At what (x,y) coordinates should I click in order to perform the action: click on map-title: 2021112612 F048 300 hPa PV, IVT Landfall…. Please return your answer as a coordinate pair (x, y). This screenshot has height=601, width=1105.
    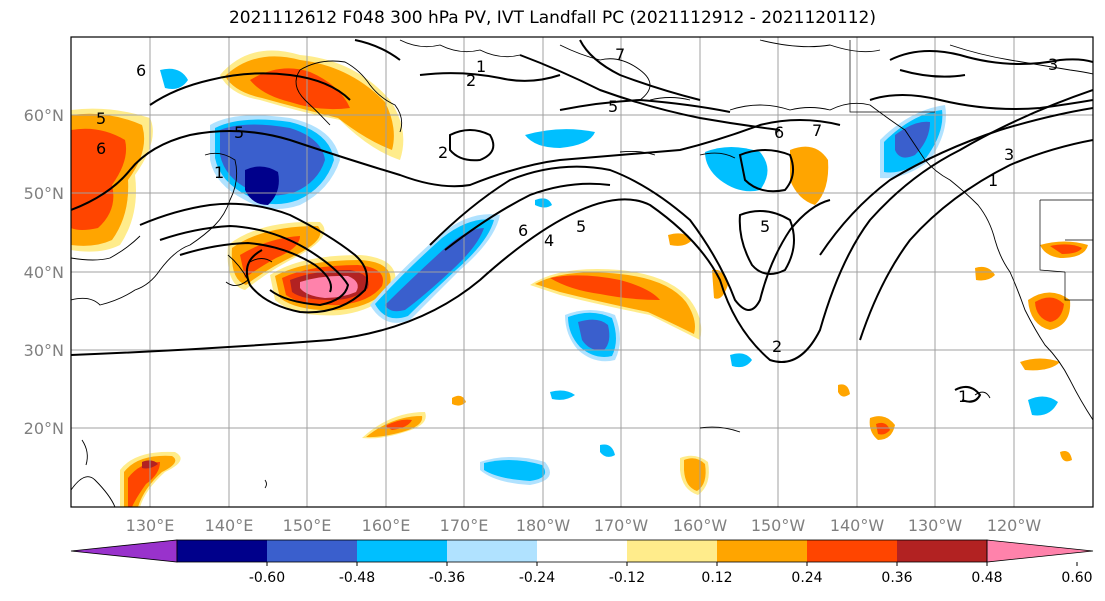
    Looking at the image, I should click on (552, 18).